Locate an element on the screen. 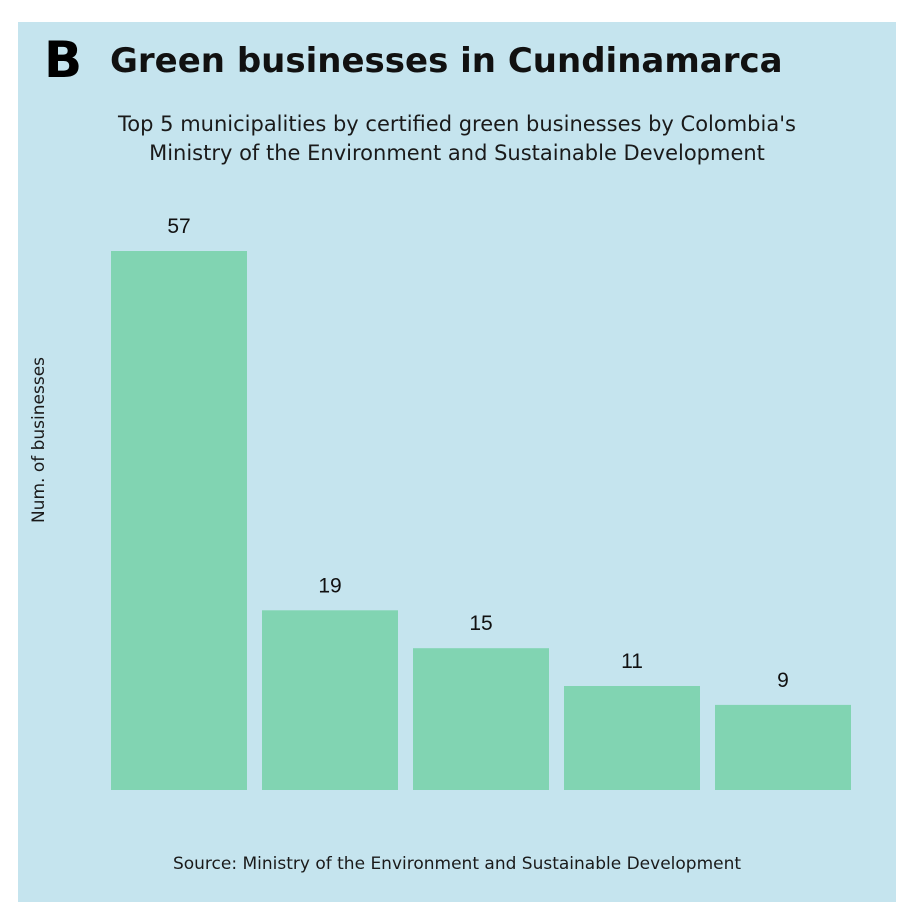 Image resolution: width=898 pixels, height=907 pixels. bar-value-label-2: 19 is located at coordinates (329, 585).